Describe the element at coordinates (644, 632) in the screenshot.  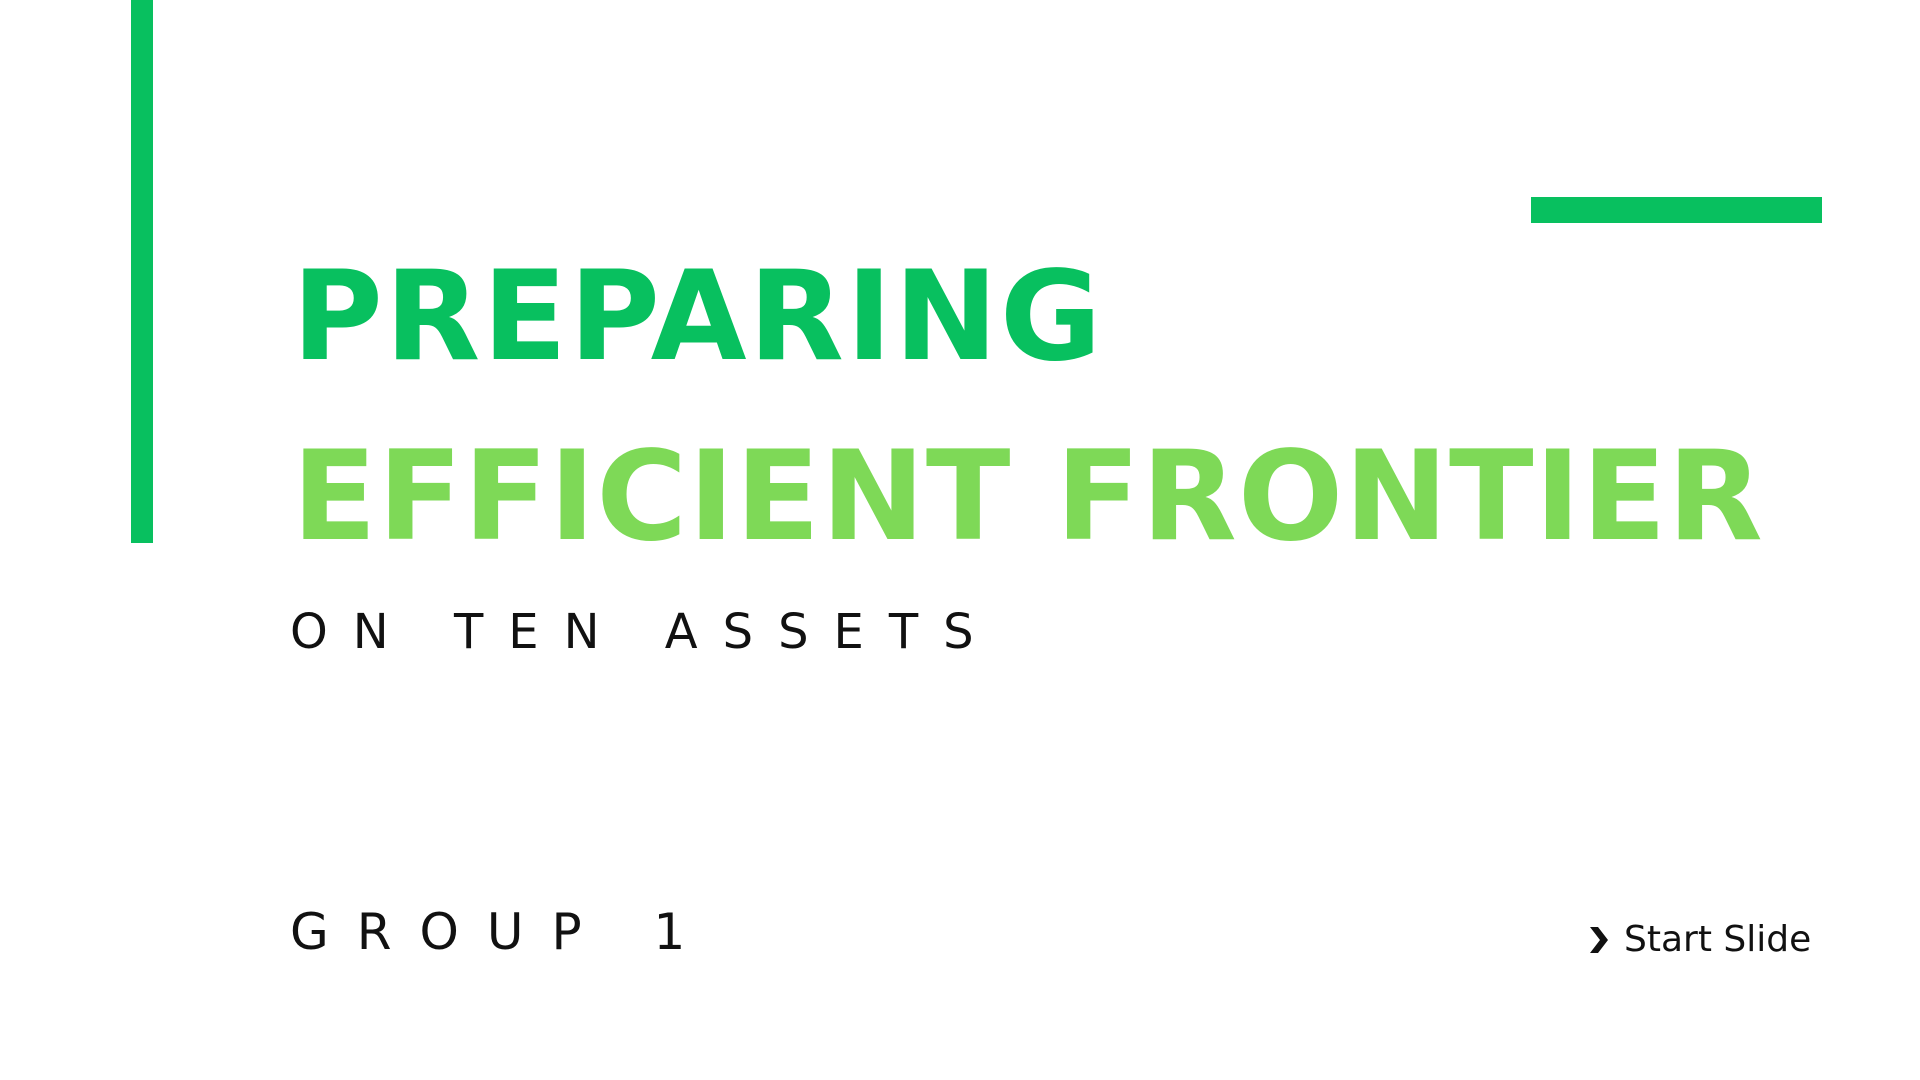
I see `subtitle: ON TEN ASSETS` at that location.